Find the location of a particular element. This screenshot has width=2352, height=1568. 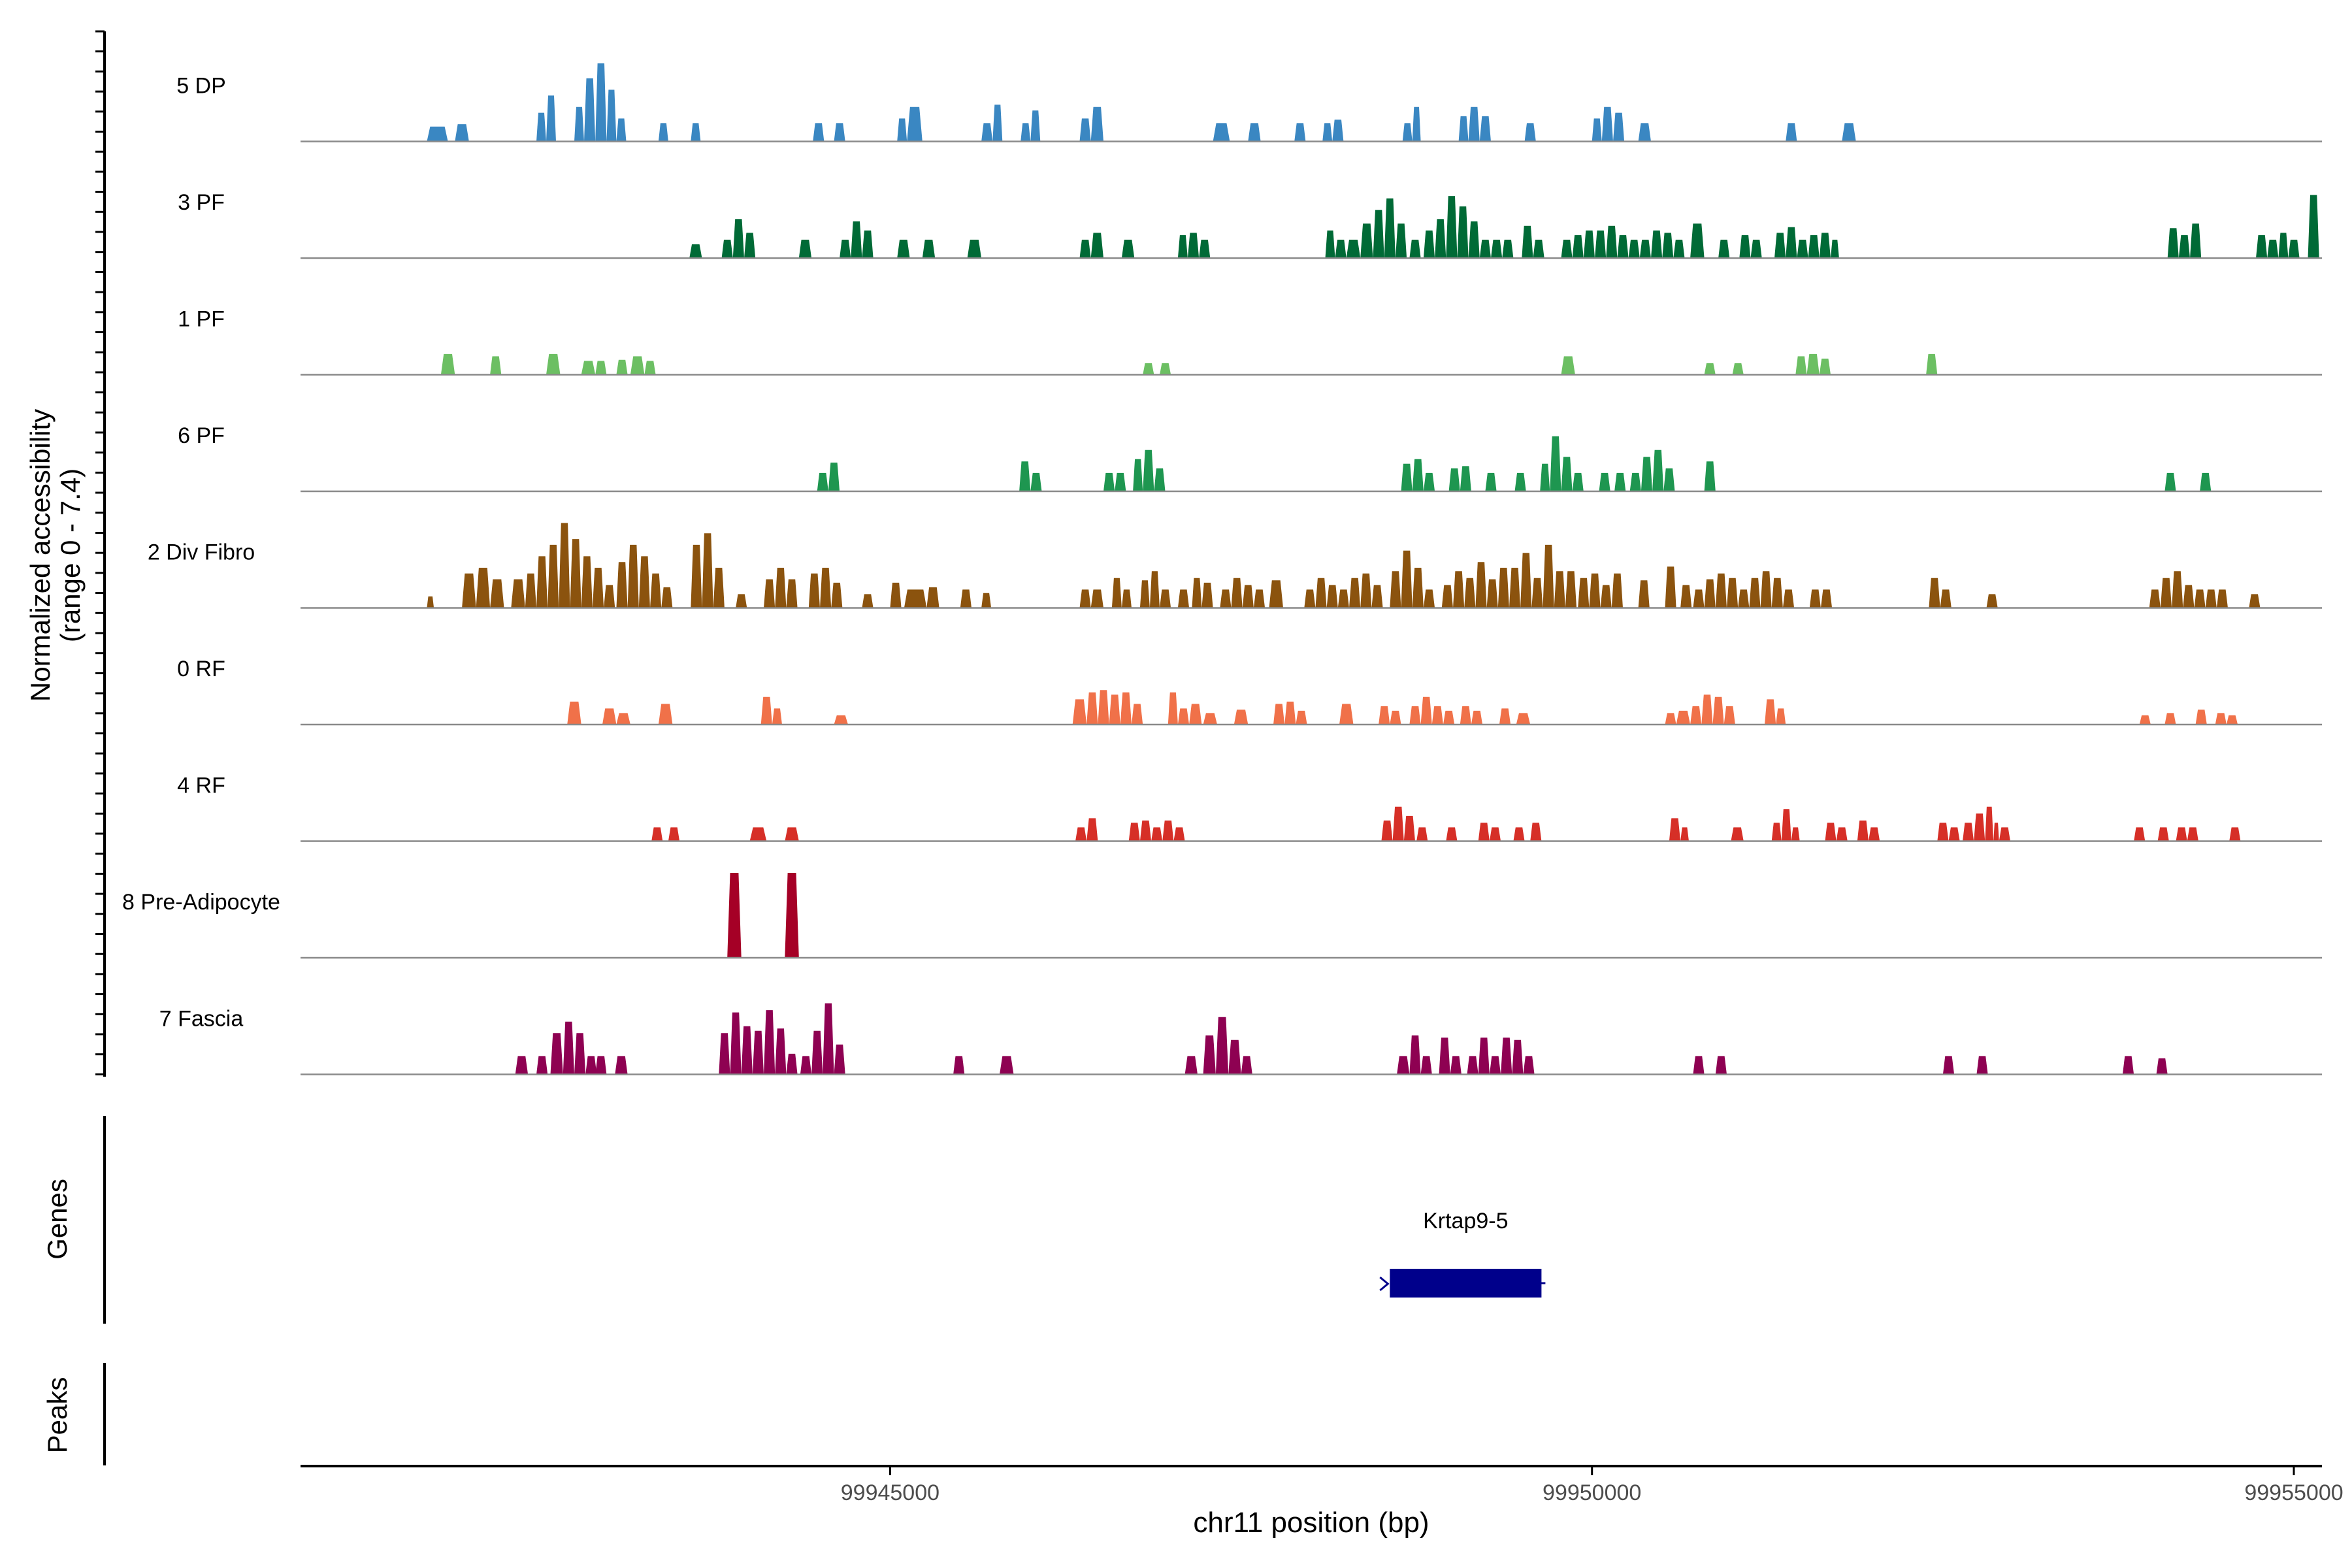

track-4-rf: 4 RF is located at coordinates (1249, 808).